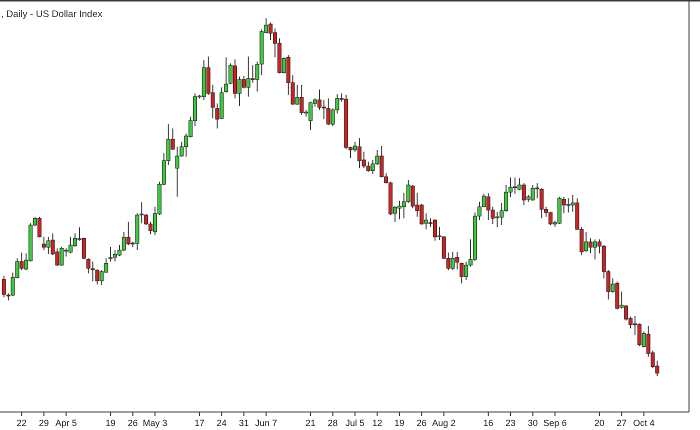 This screenshot has width=700, height=430. Describe the element at coordinates (377, 423) in the screenshot. I see `x-tick-label: 12` at that location.